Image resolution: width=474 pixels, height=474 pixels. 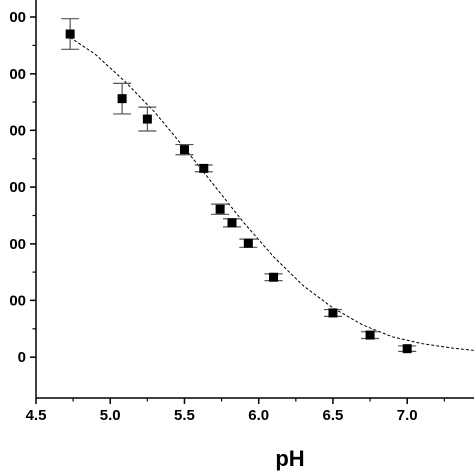 I want to click on x-tick-label: 7.0, so click(x=407, y=415).